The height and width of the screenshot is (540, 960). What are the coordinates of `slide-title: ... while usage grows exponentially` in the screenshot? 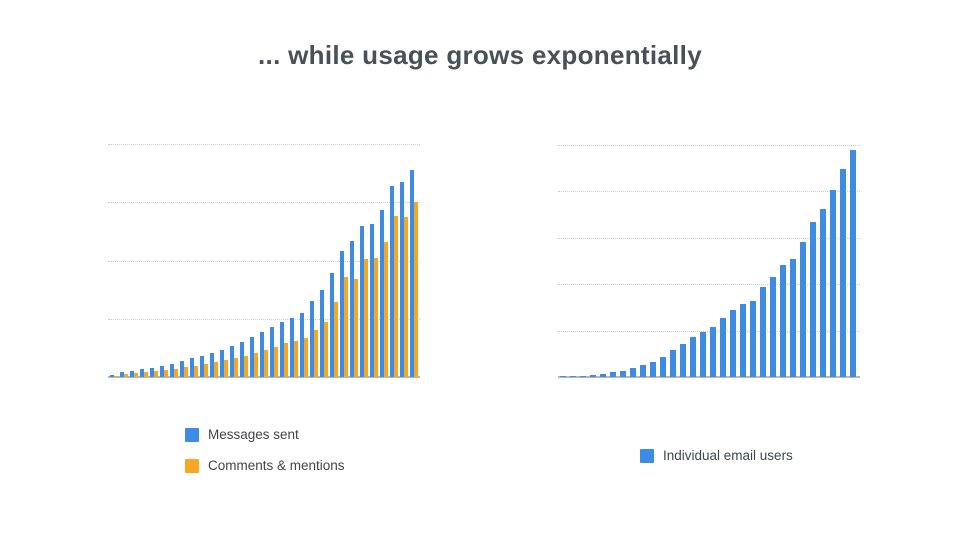 It's located at (480, 55).